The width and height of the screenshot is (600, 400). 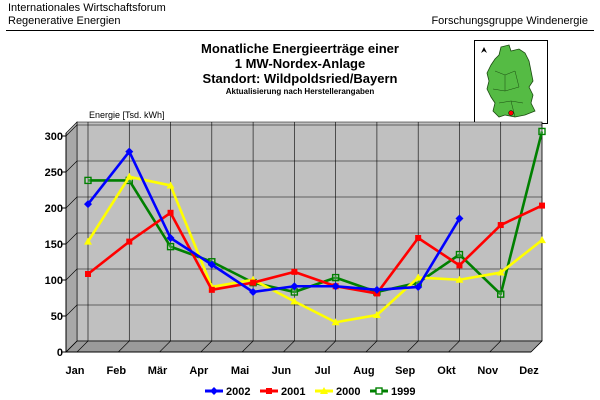 I want to click on y-tick-labels: 0 50 100 150 200 250 300, so click(x=55, y=245).